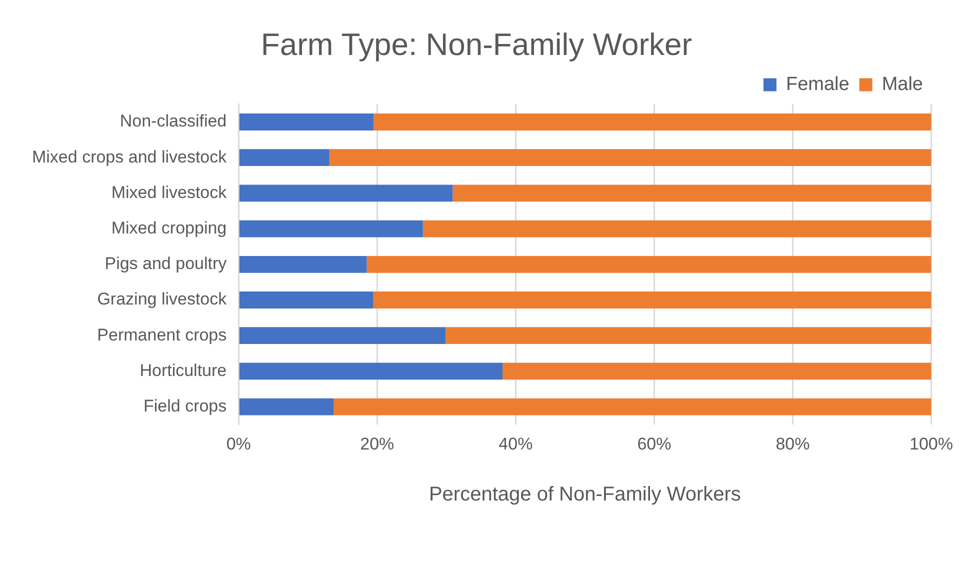 The width and height of the screenshot is (963, 581). What do you see at coordinates (162, 334) in the screenshot?
I see `y-tick-label: Permanent crops` at bounding box center [162, 334].